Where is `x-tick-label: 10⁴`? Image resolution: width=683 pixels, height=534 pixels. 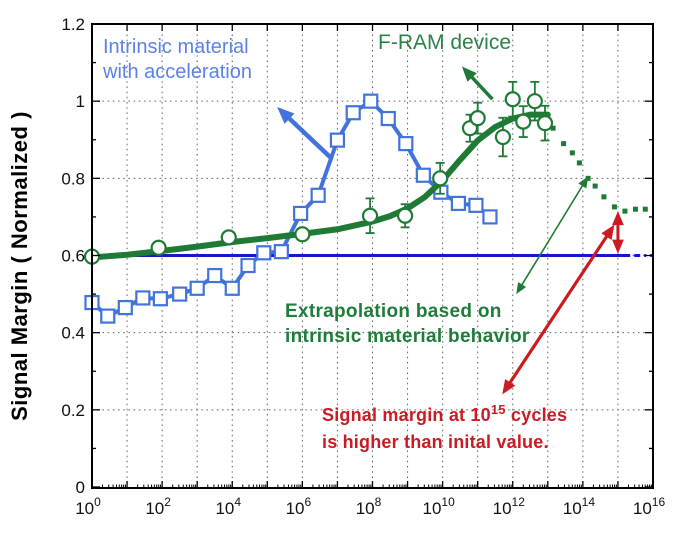 x-tick-label: 10⁴ is located at coordinates (228, 506).